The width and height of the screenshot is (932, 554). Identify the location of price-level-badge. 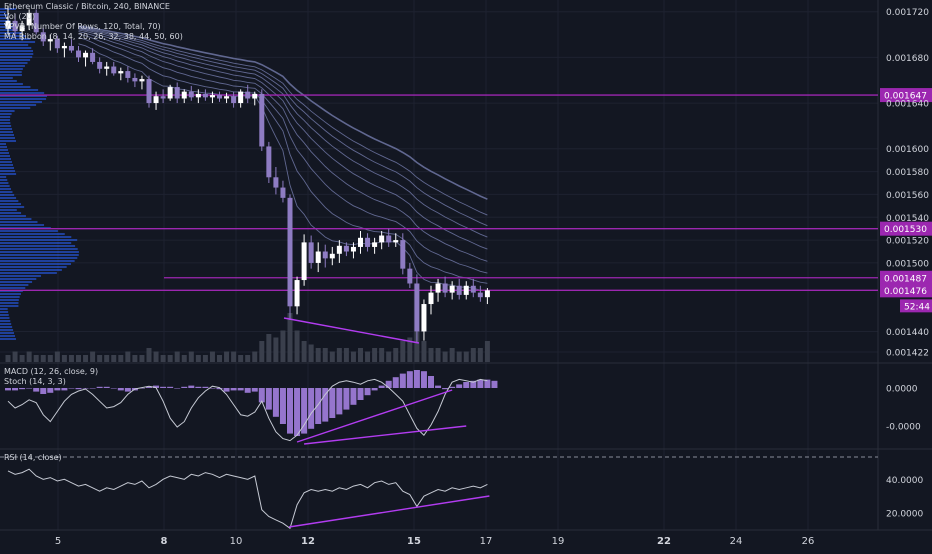
(906, 95).